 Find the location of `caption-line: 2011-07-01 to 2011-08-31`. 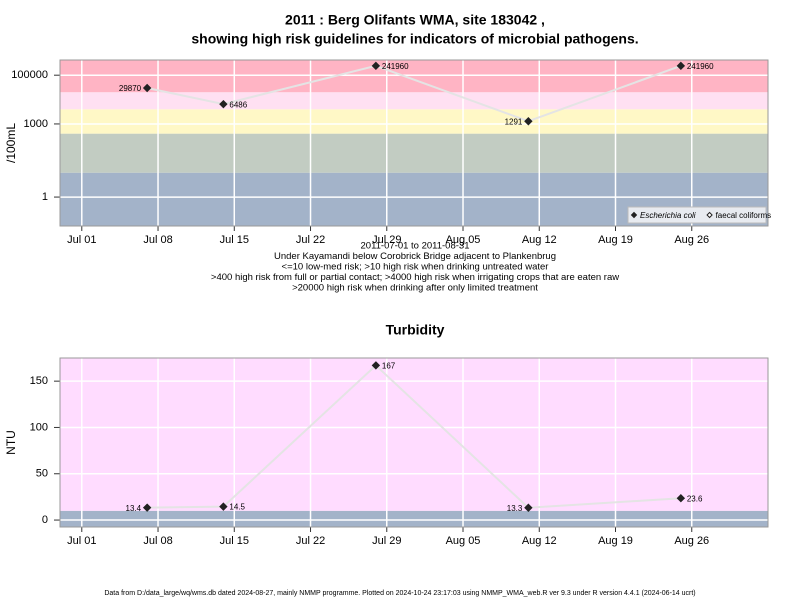

caption-line: 2011-07-01 to 2011-08-31 is located at coordinates (415, 246).